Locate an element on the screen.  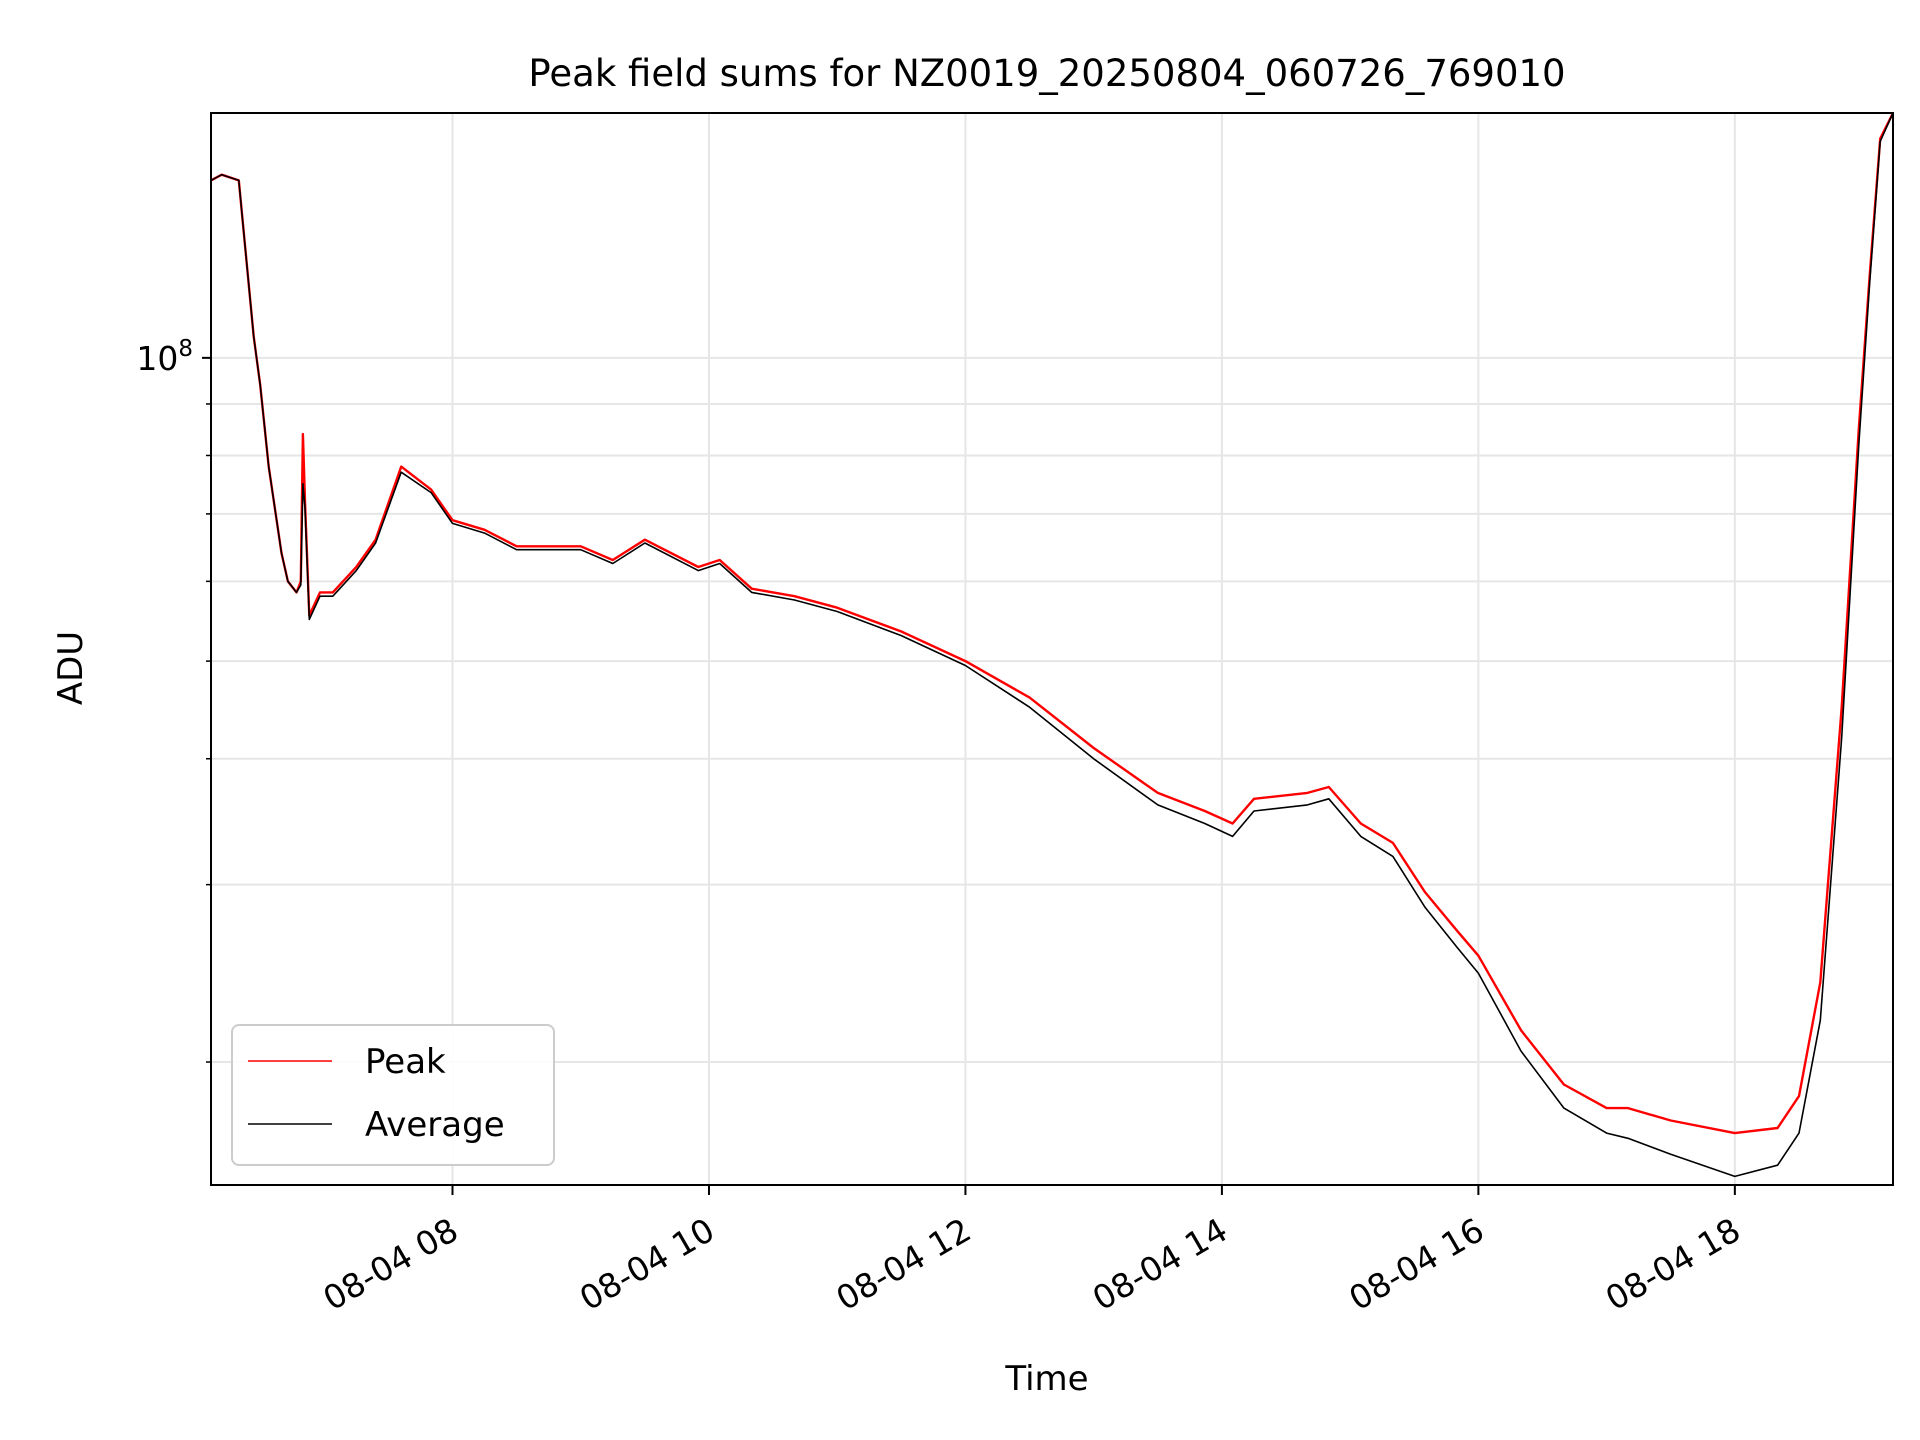
legend-peak-label: Peak is located at coordinates (405, 1062).